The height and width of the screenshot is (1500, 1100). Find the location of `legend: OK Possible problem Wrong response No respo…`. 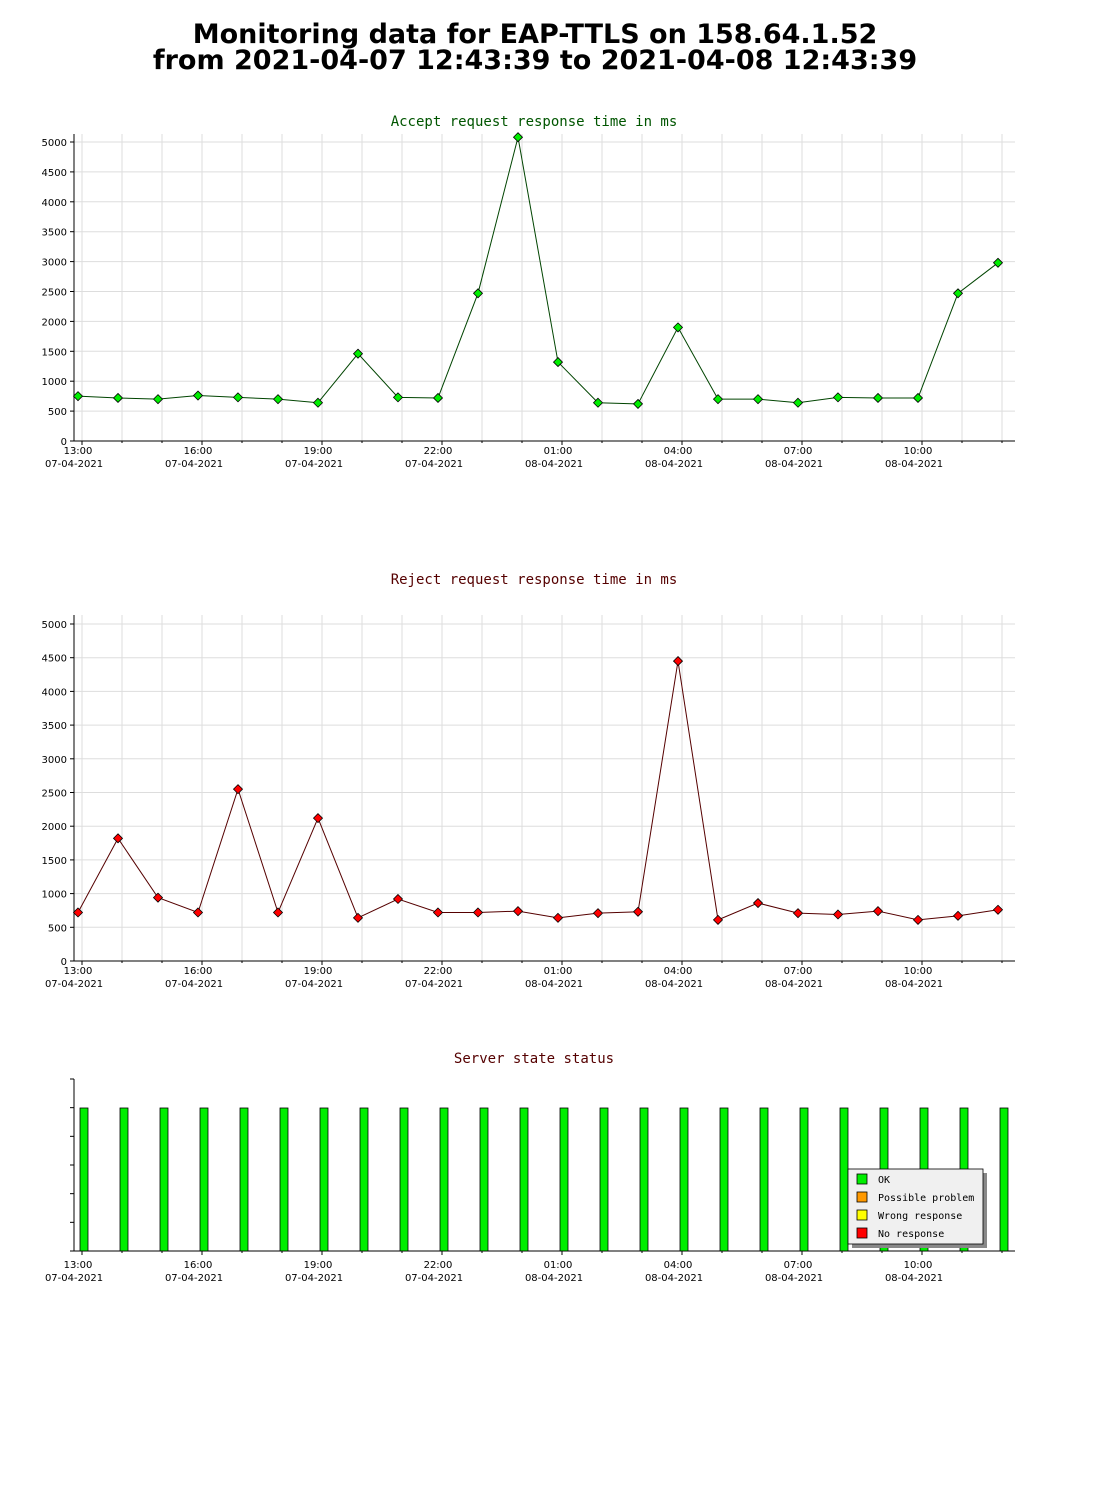

legend: OK Possible problem Wrong response No respo… is located at coordinates (917, 1208).